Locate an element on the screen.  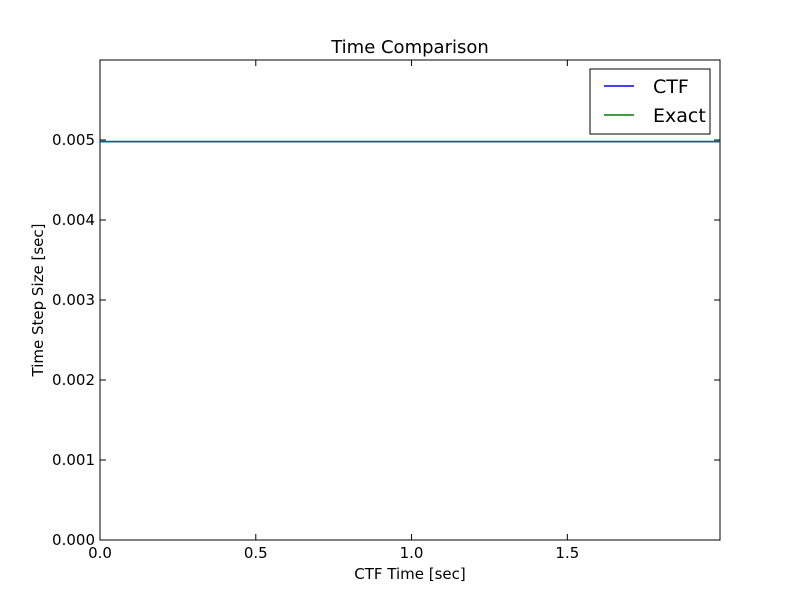
legend-label-ctf: CTF is located at coordinates (671, 87).